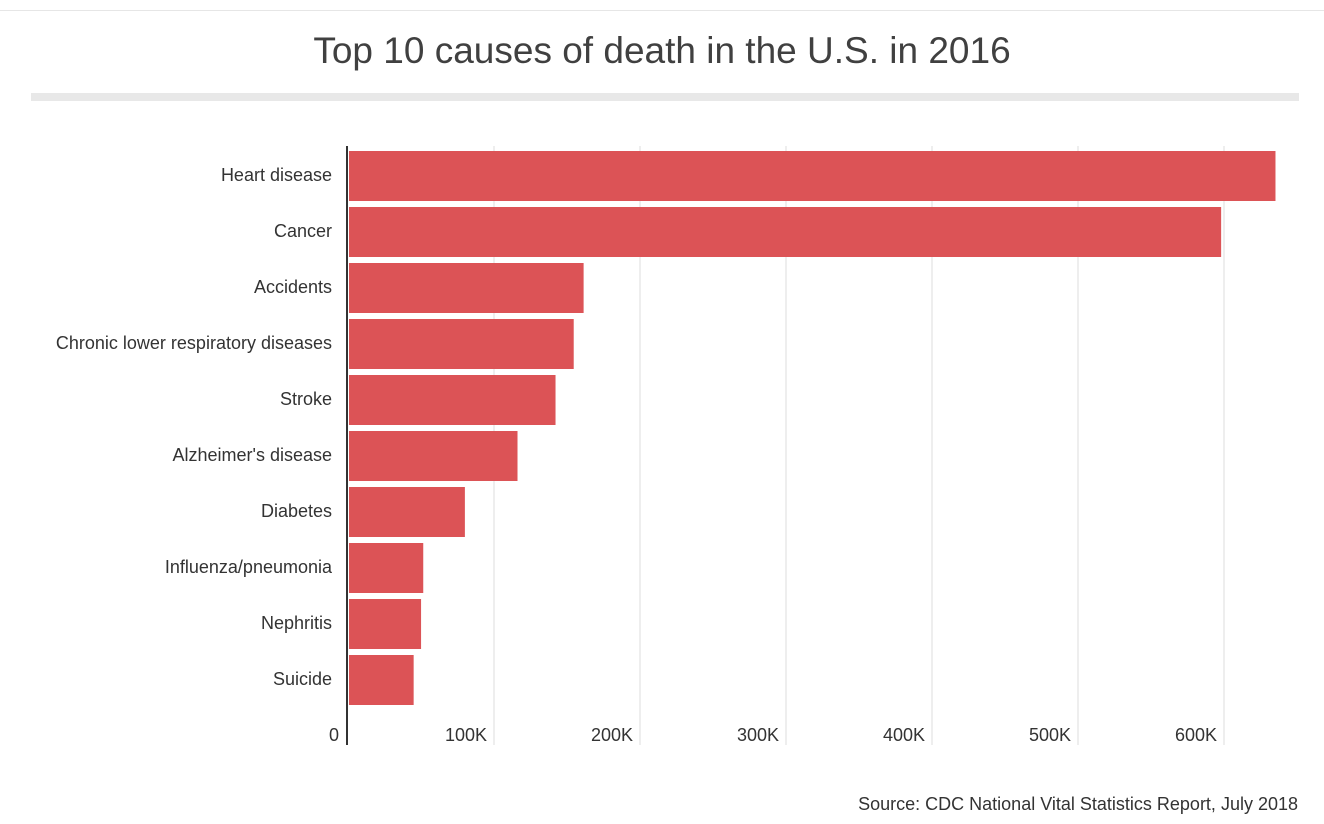 The width and height of the screenshot is (1324, 824). What do you see at coordinates (194, 343) in the screenshot?
I see `category-label: Chronic lower respiratory diseases` at bounding box center [194, 343].